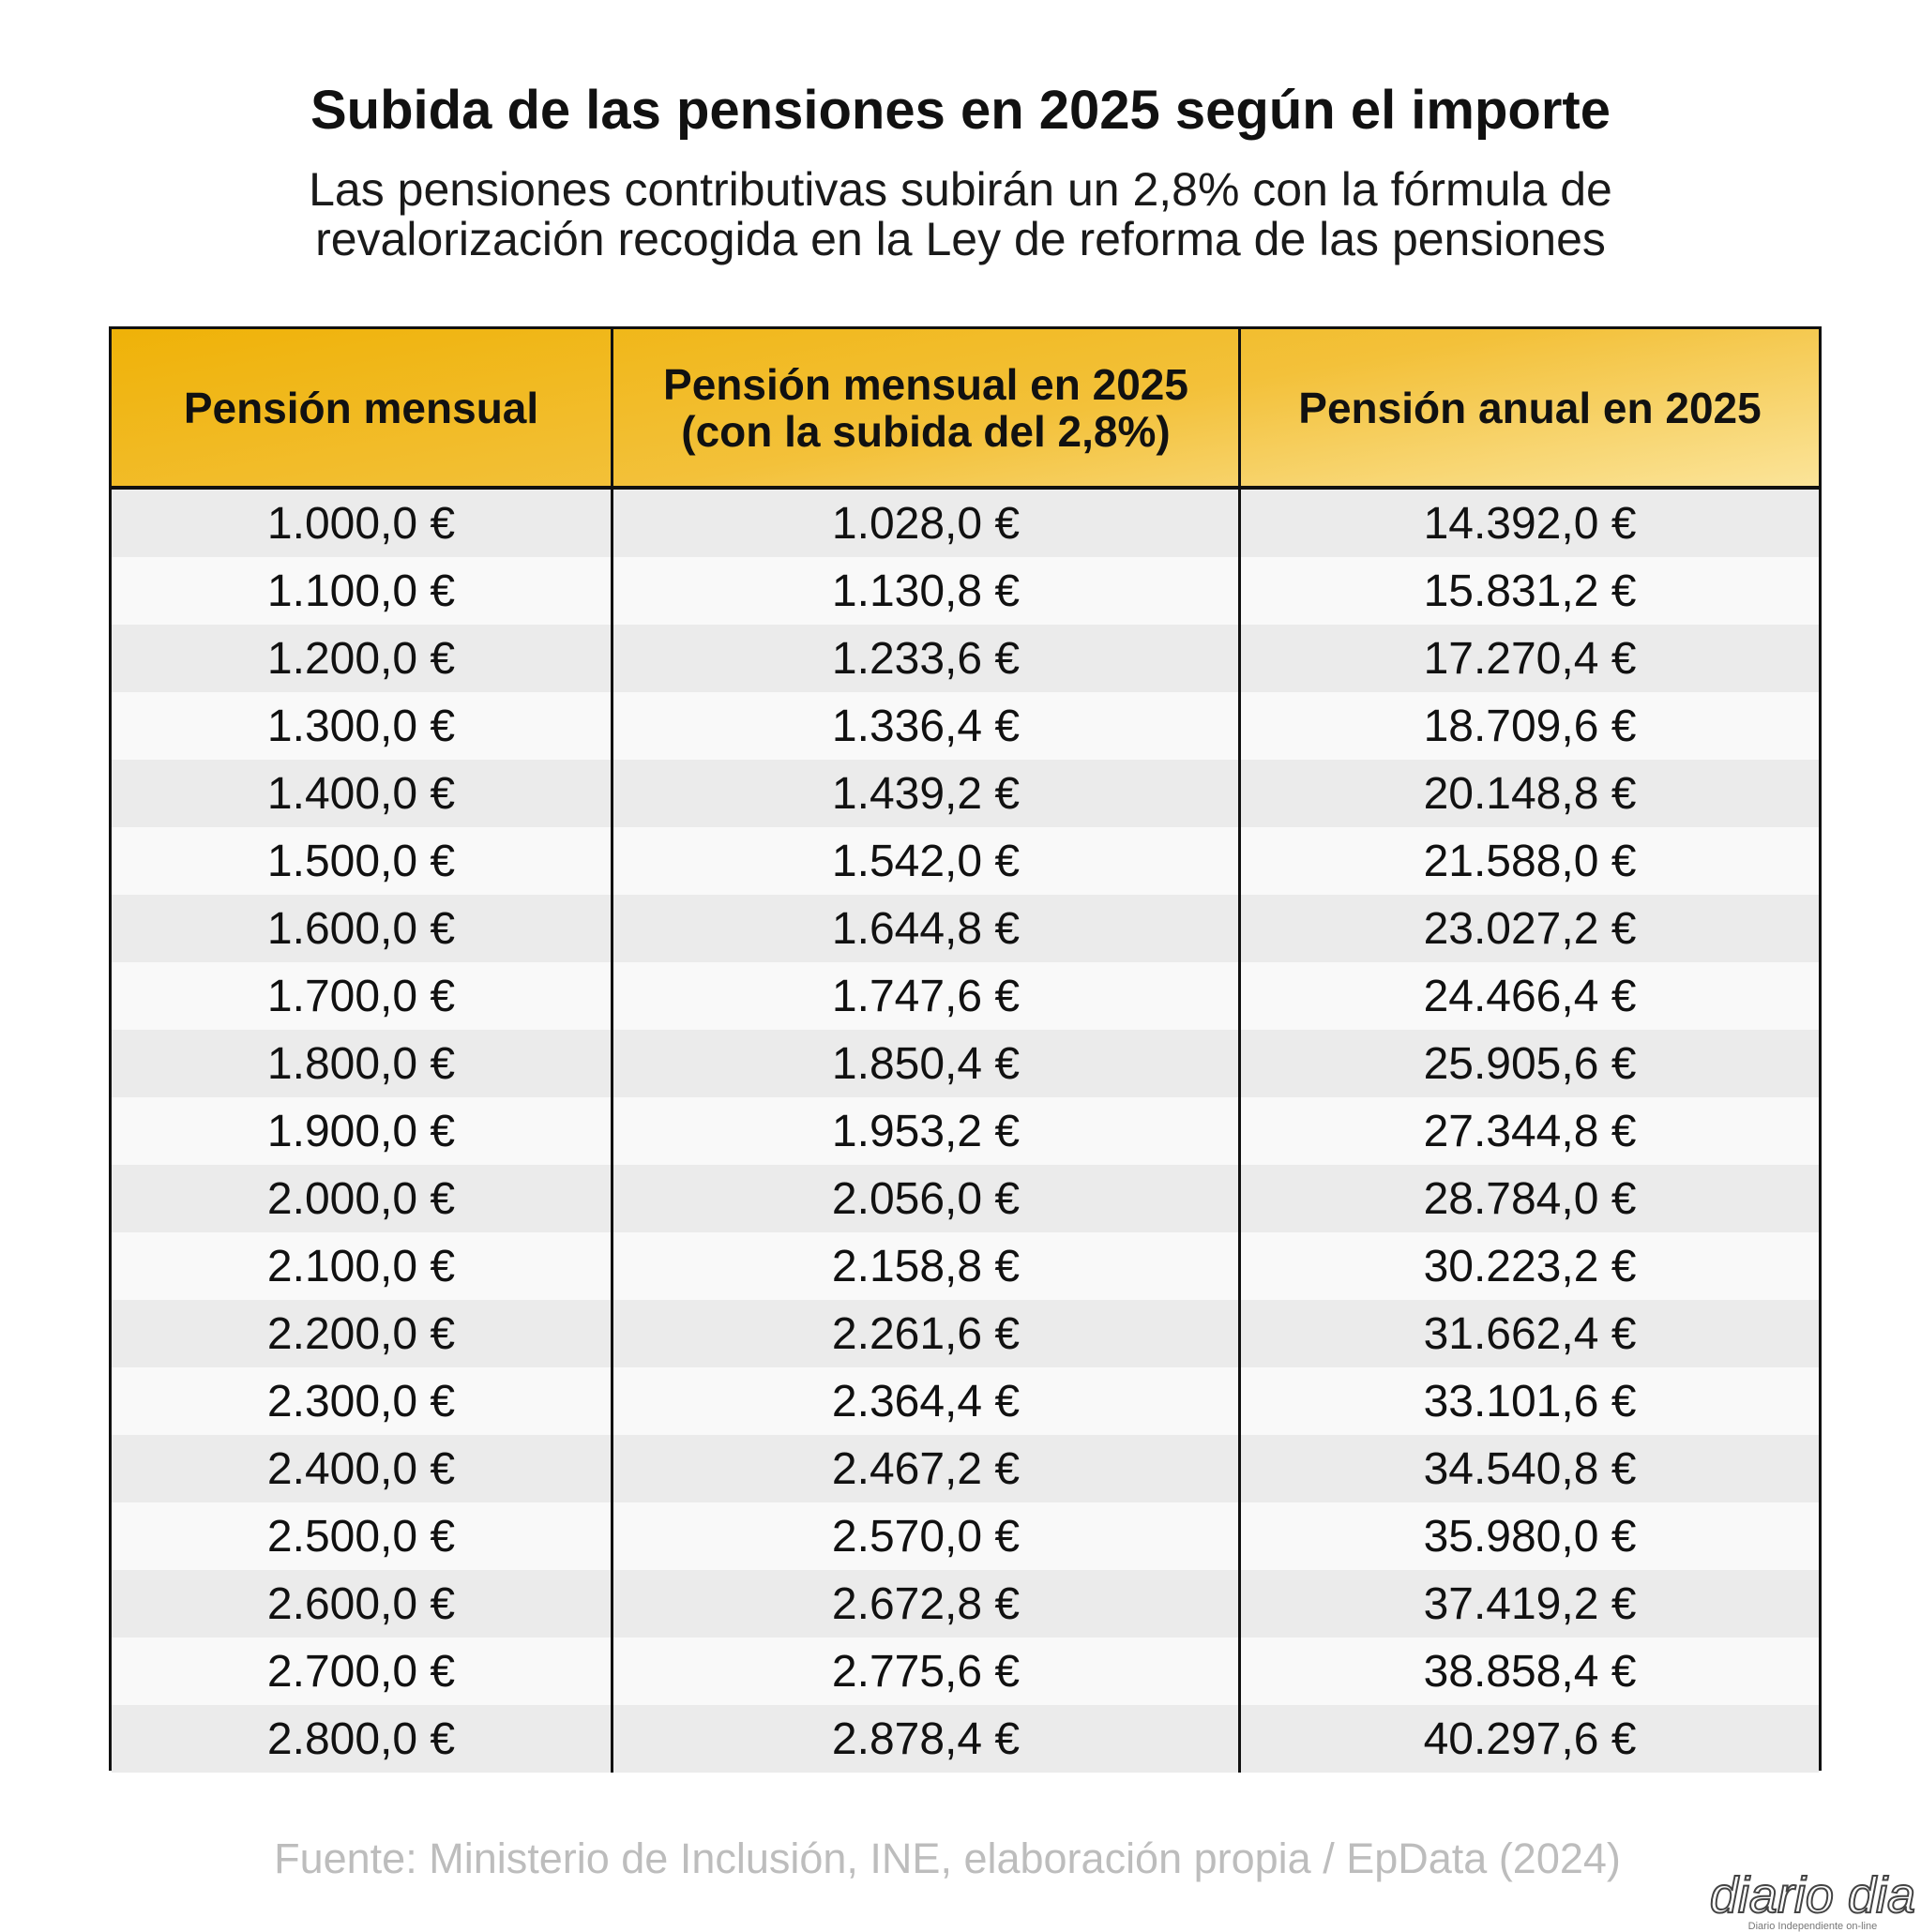 The image size is (1921, 1932). Describe the element at coordinates (927, 1198) in the screenshot. I see `table-cell: 2.056,0 €` at that location.